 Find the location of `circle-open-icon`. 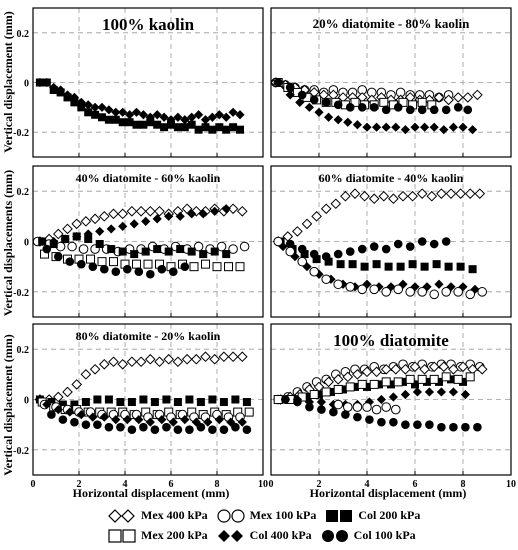

circle-open-icon is located at coordinates (231, 515).